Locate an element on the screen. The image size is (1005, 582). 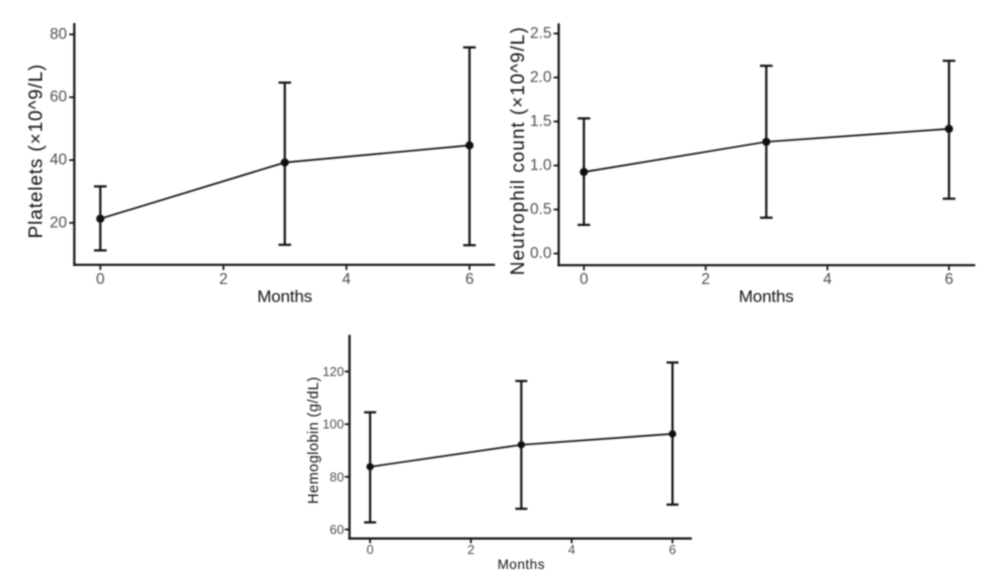
svg-text: Platelets (×10^9/L) is located at coordinates (36, 151).